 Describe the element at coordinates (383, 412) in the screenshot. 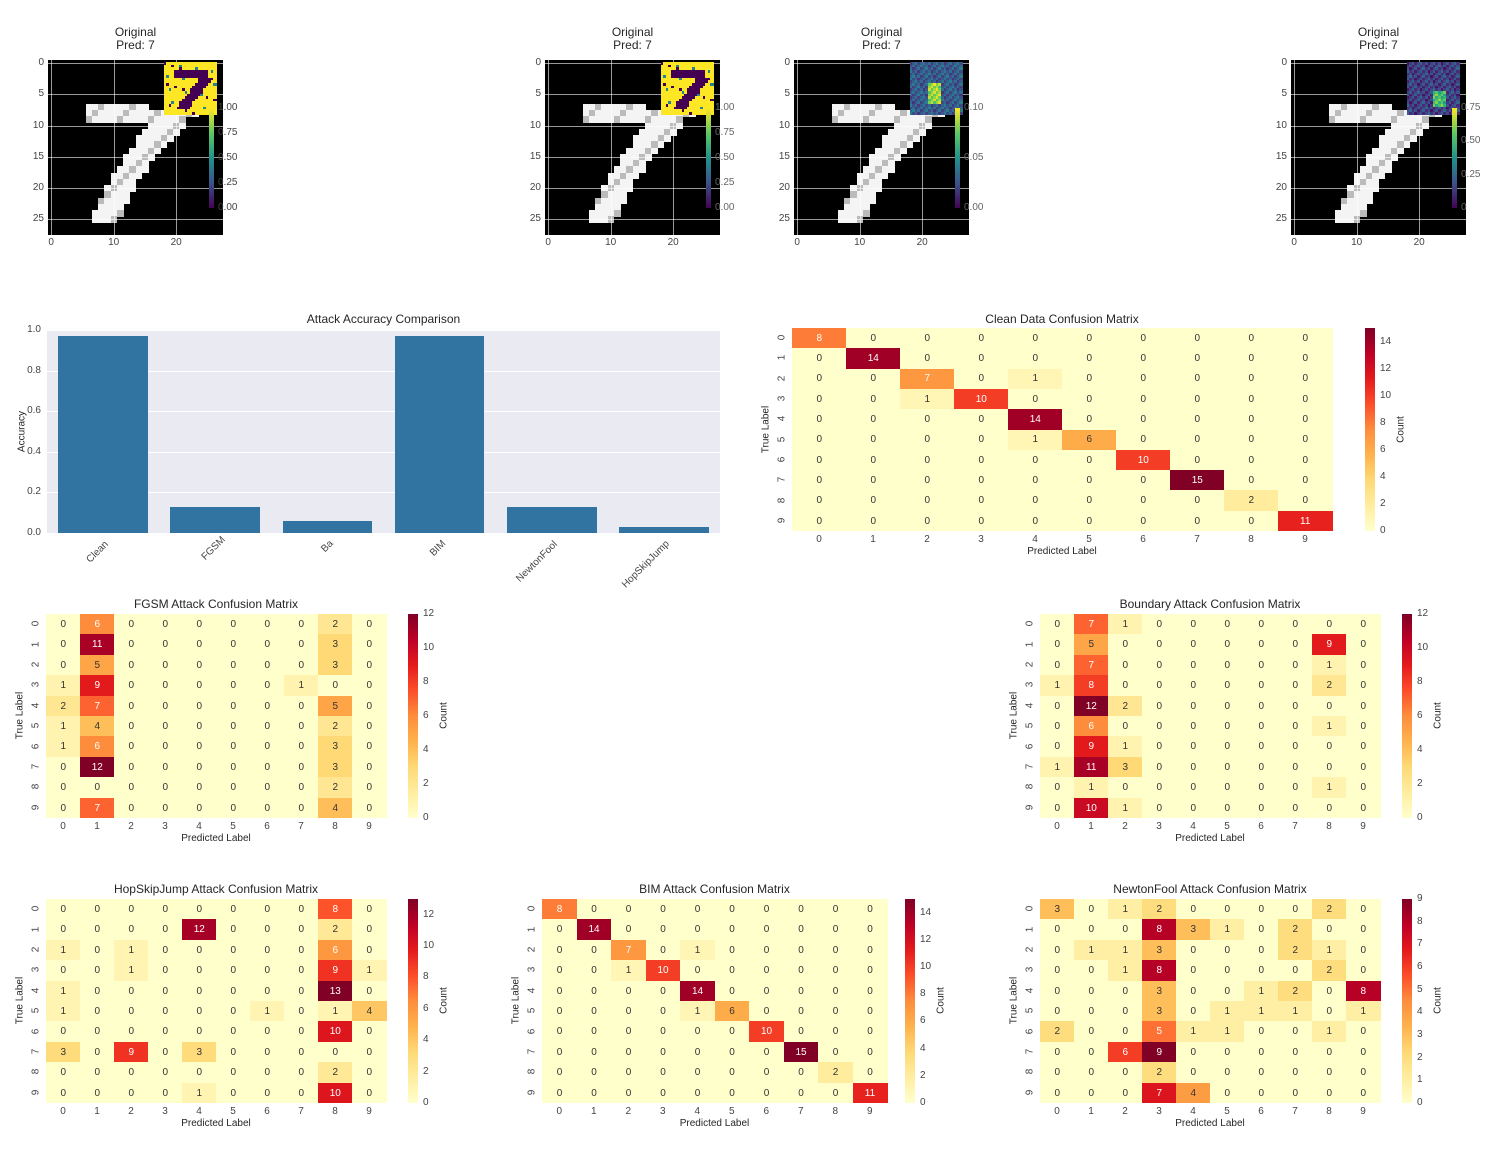

I see `gridline` at that location.